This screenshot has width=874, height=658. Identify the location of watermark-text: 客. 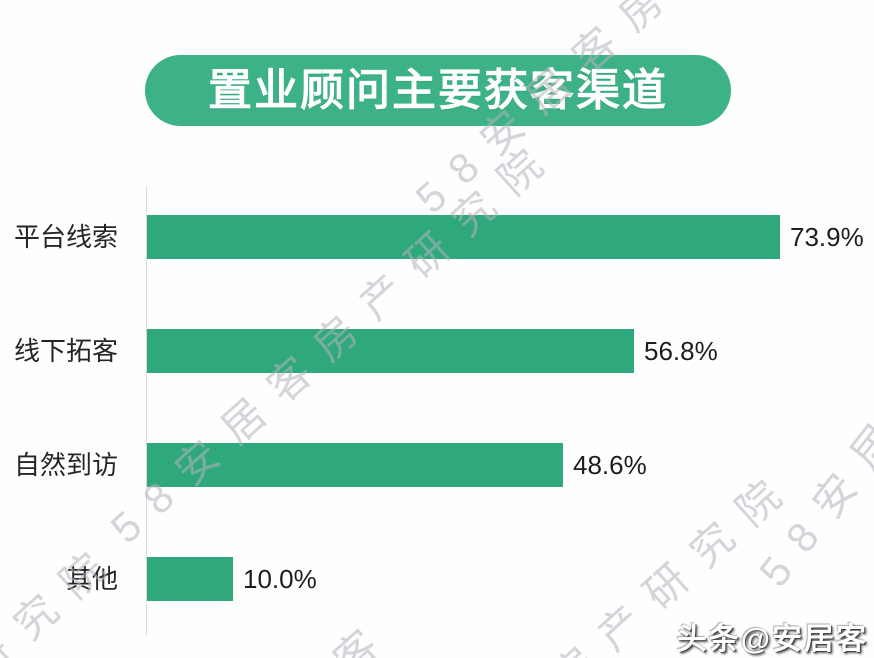
(363, 632).